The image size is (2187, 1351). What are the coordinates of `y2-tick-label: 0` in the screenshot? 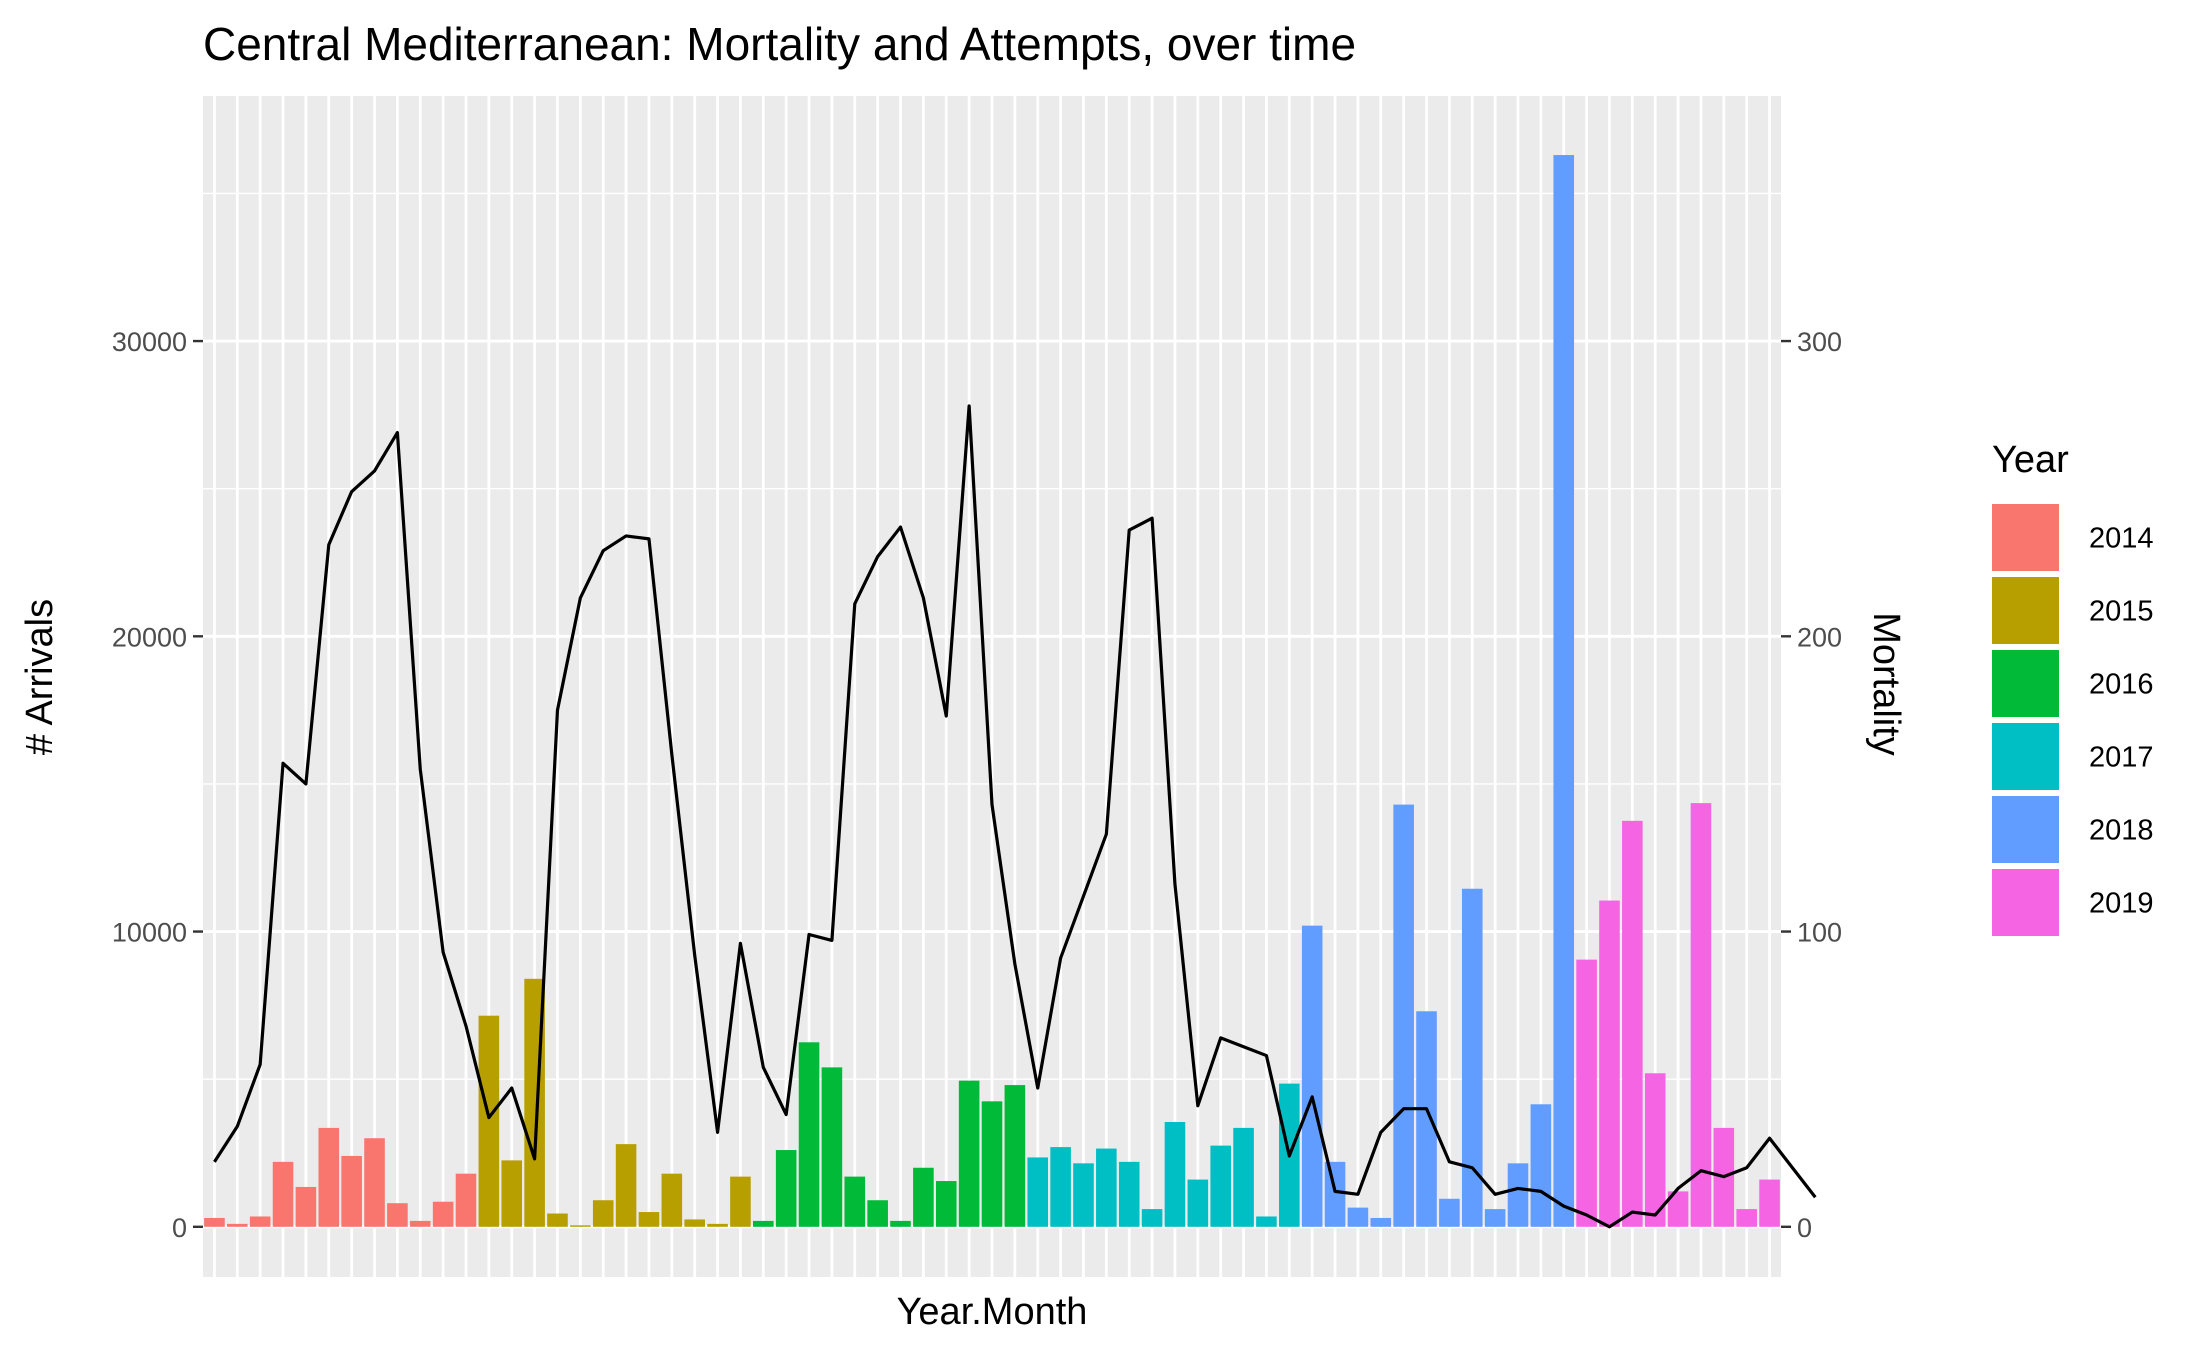 It's located at (1804, 1228).